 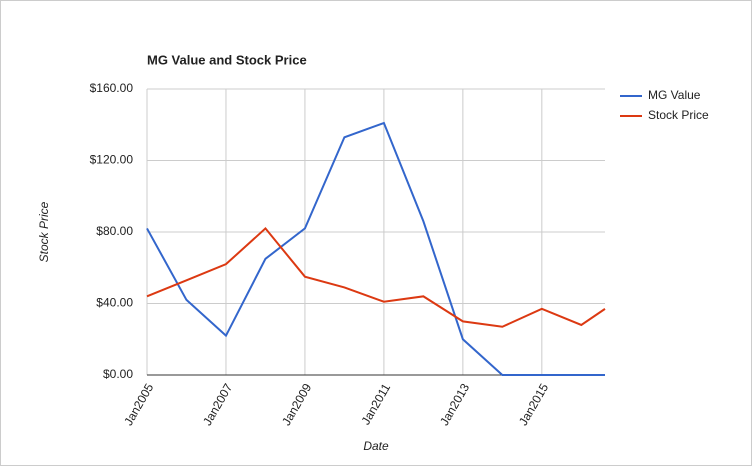 I want to click on series-line, so click(x=376, y=277).